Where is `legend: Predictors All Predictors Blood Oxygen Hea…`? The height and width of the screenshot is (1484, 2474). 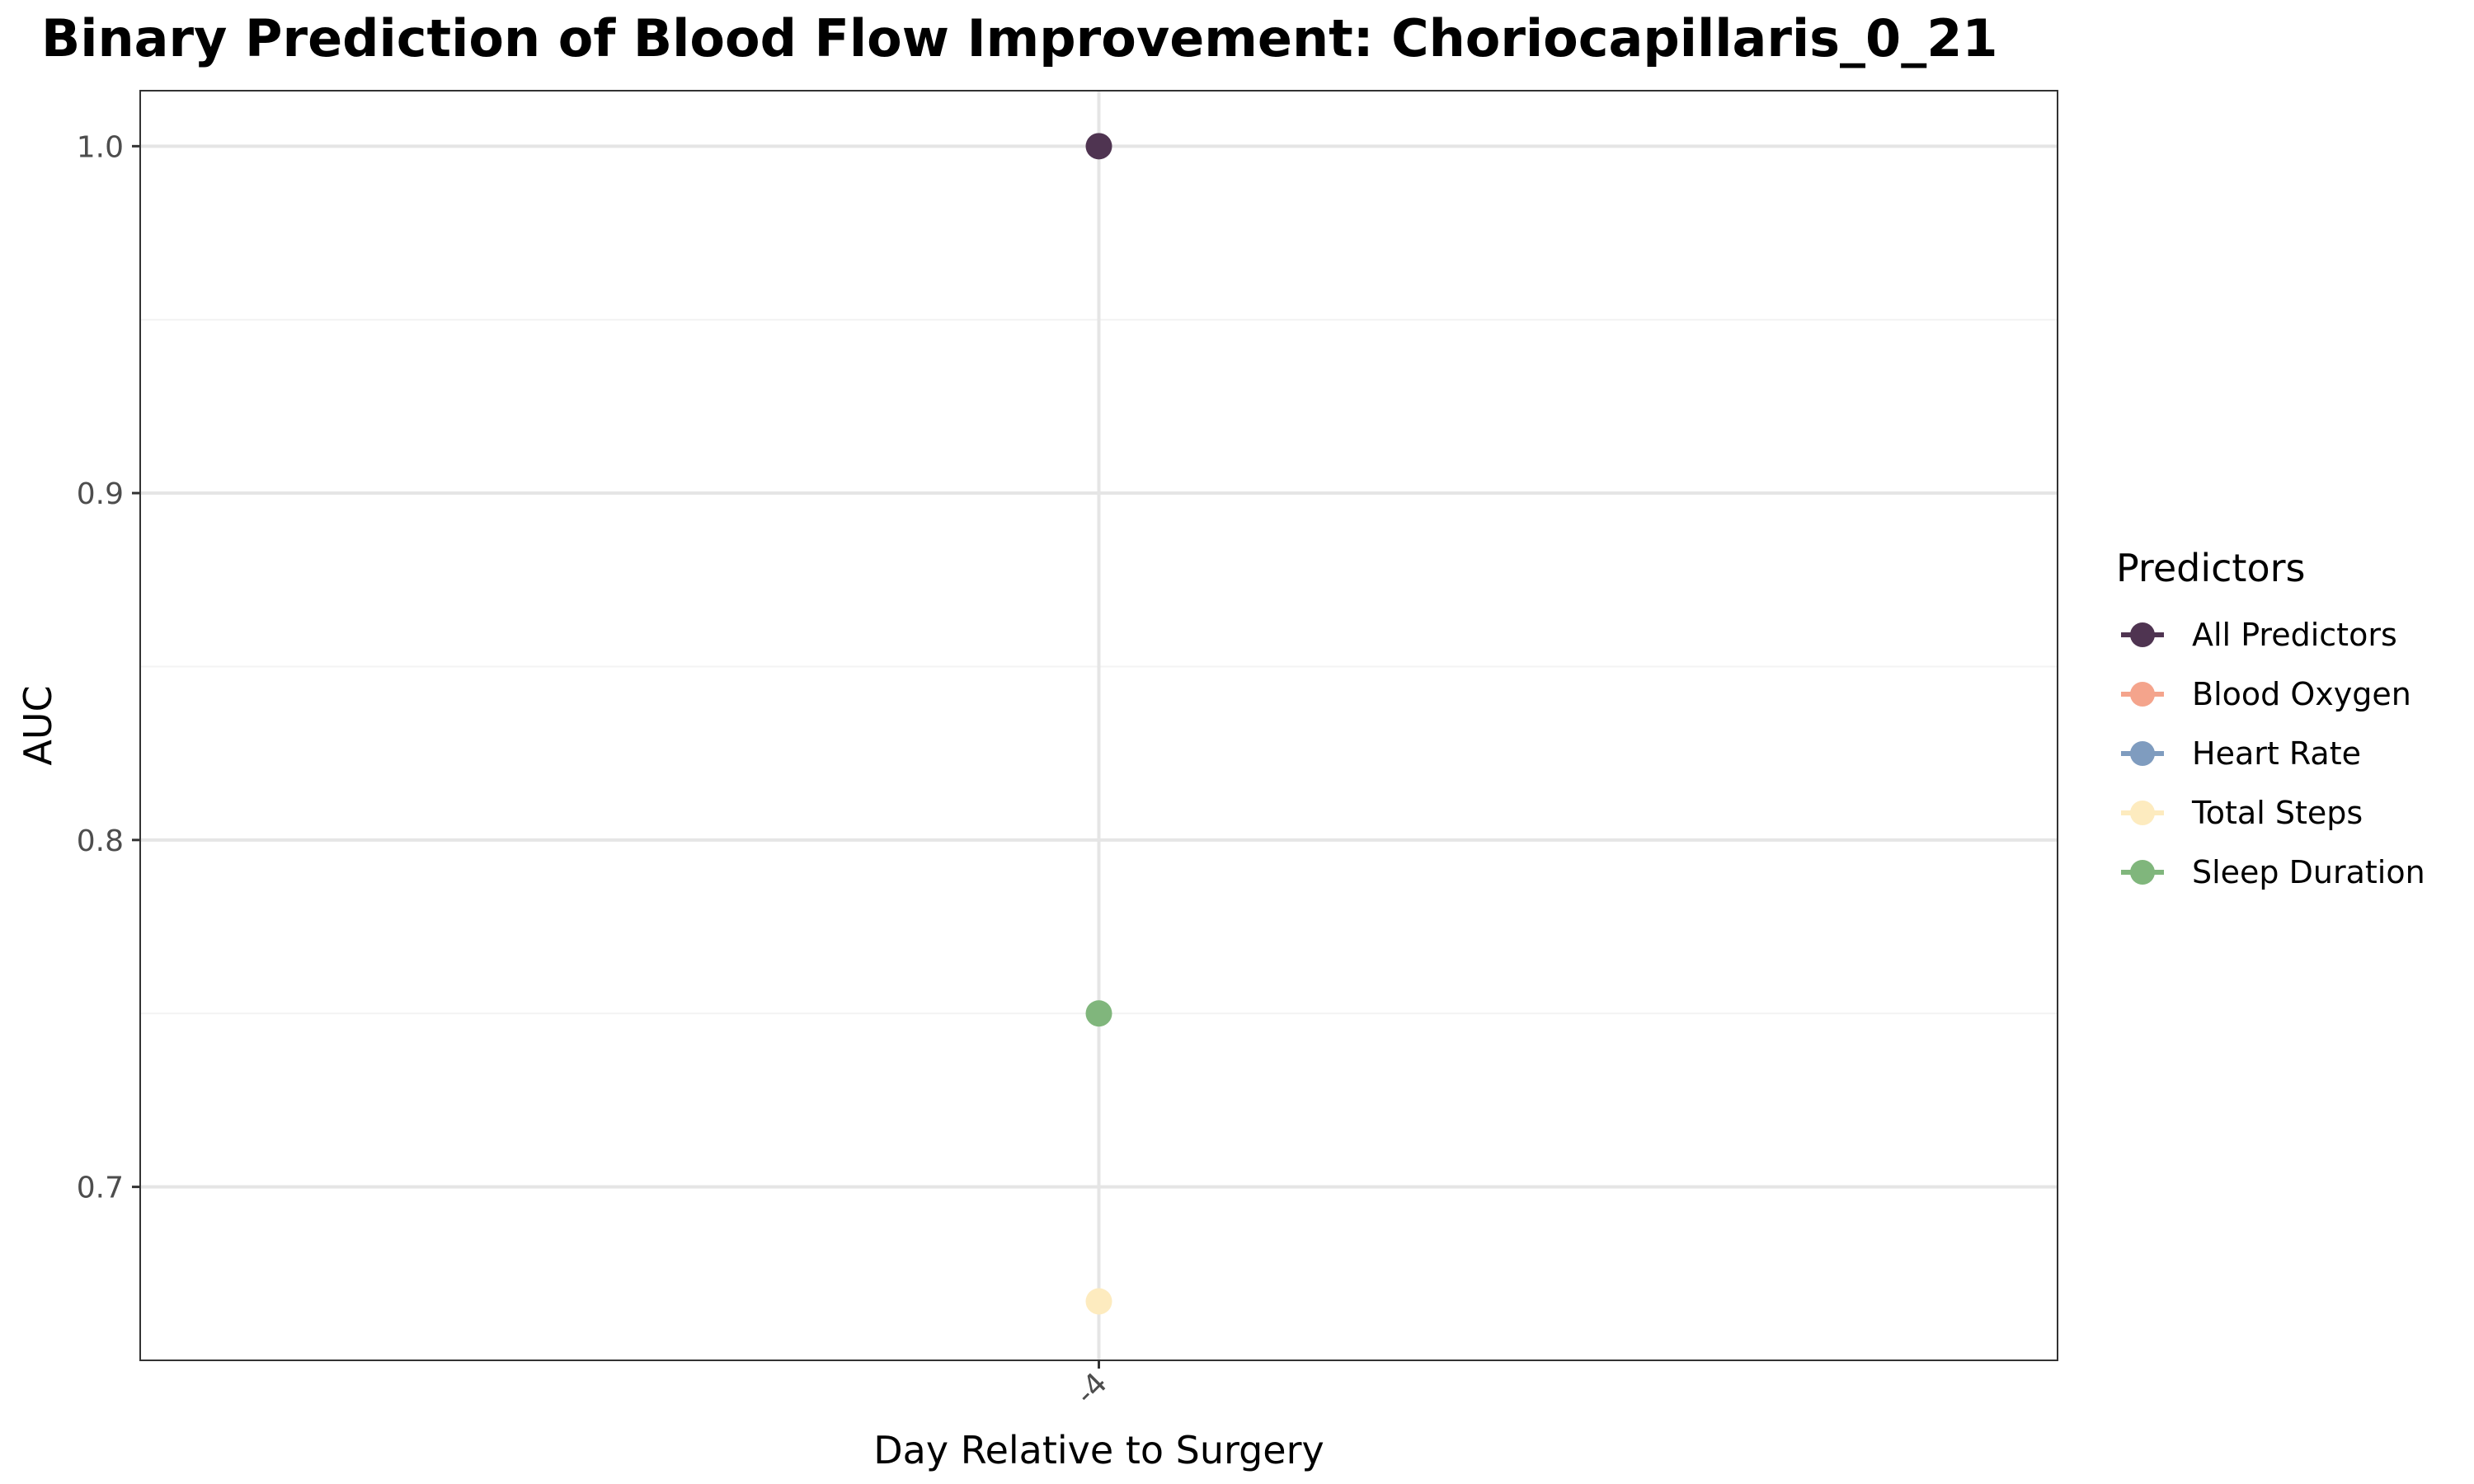 legend: Predictors All Predictors Blood Oxygen Hea… is located at coordinates (2270, 718).